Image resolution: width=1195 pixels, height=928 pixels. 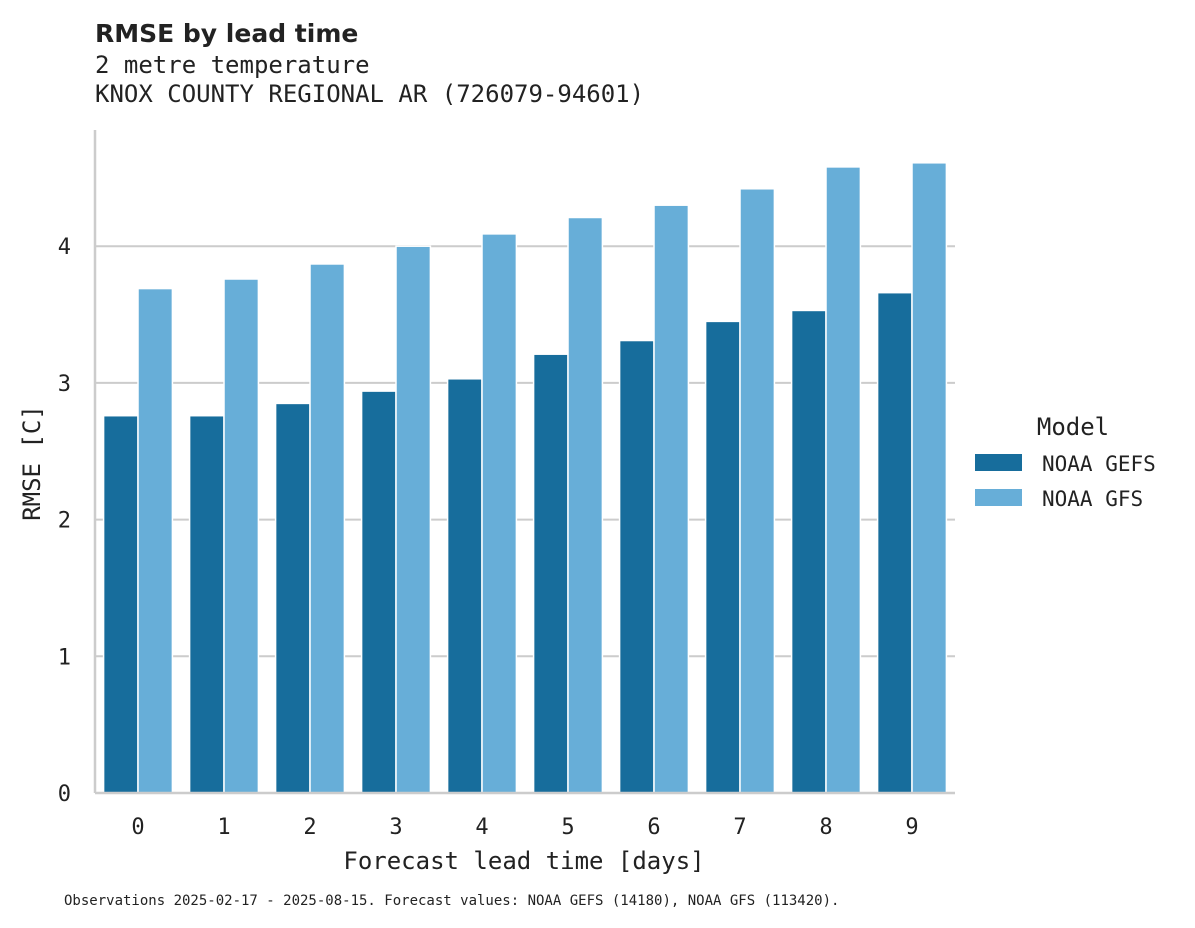 I want to click on x-tick-label: 5, so click(x=567, y=827).